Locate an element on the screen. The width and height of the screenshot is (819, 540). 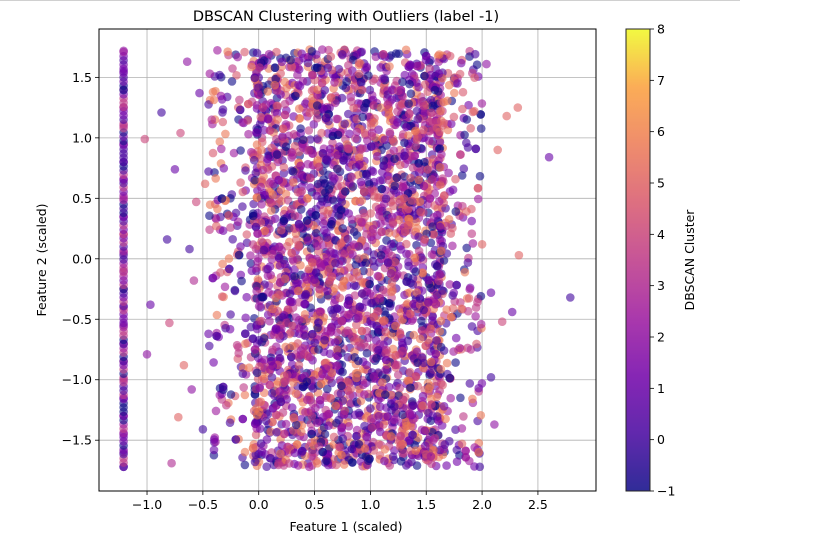
x-tick-label: −0.5 is located at coordinates (203, 504).